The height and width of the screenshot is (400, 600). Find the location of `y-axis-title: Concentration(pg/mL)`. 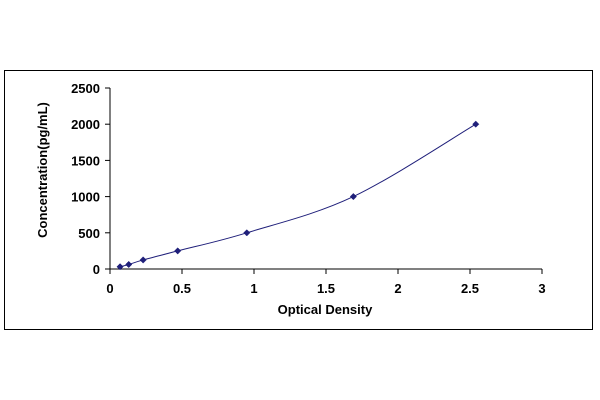

y-axis-title: Concentration(pg/mL) is located at coordinates (42, 170).